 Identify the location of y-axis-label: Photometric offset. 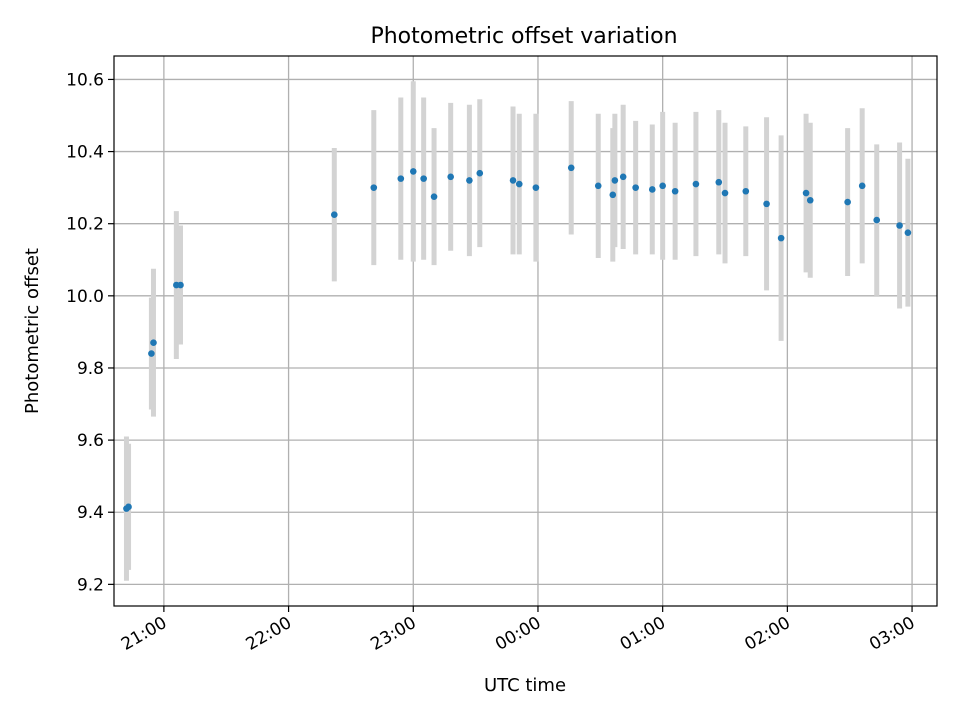
(32, 331).